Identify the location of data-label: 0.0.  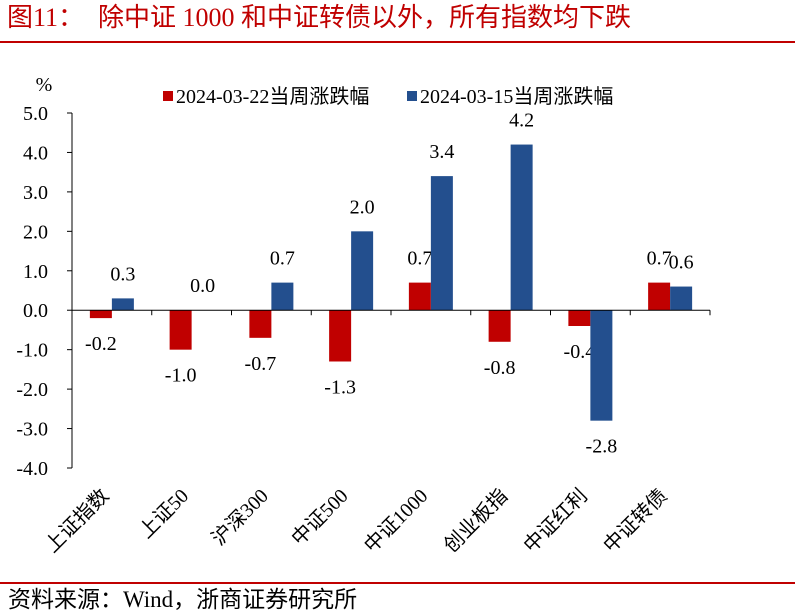
(202, 286).